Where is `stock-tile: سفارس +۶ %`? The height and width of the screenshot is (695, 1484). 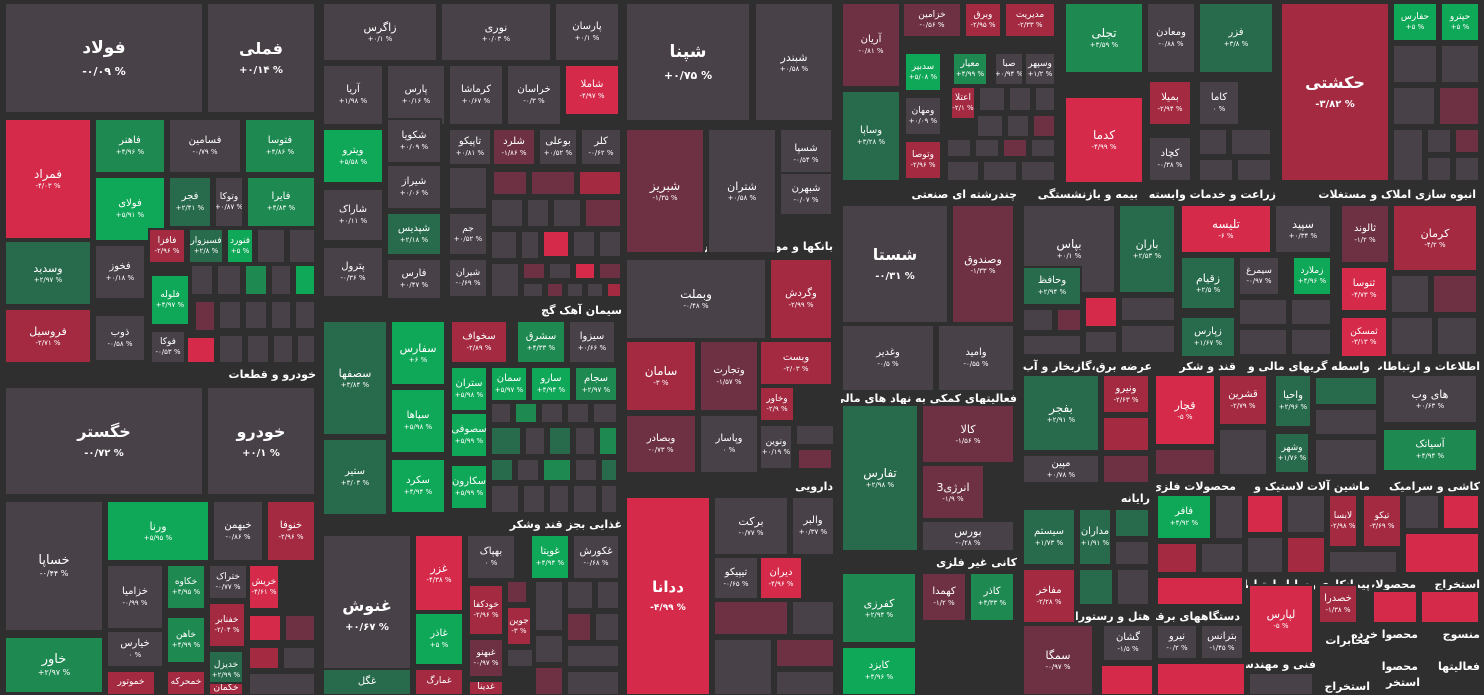 stock-tile: سفارس +۶ % is located at coordinates (418, 353).